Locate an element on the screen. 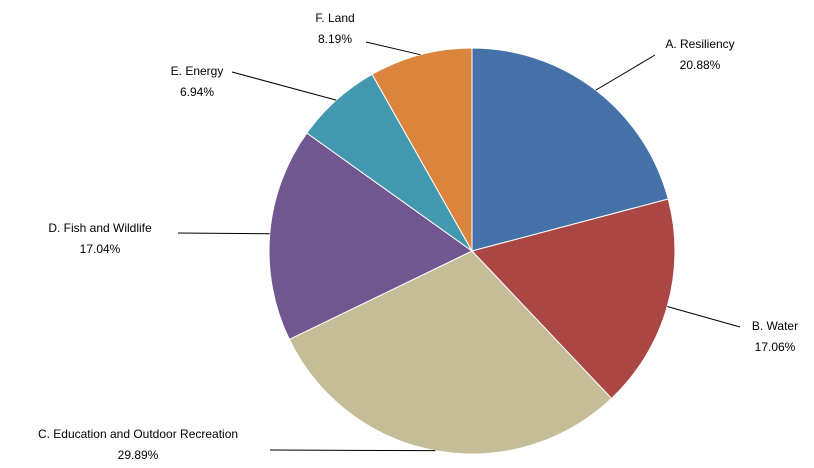 This screenshot has width=814, height=468. slice-label: B. Water is located at coordinates (775, 326).